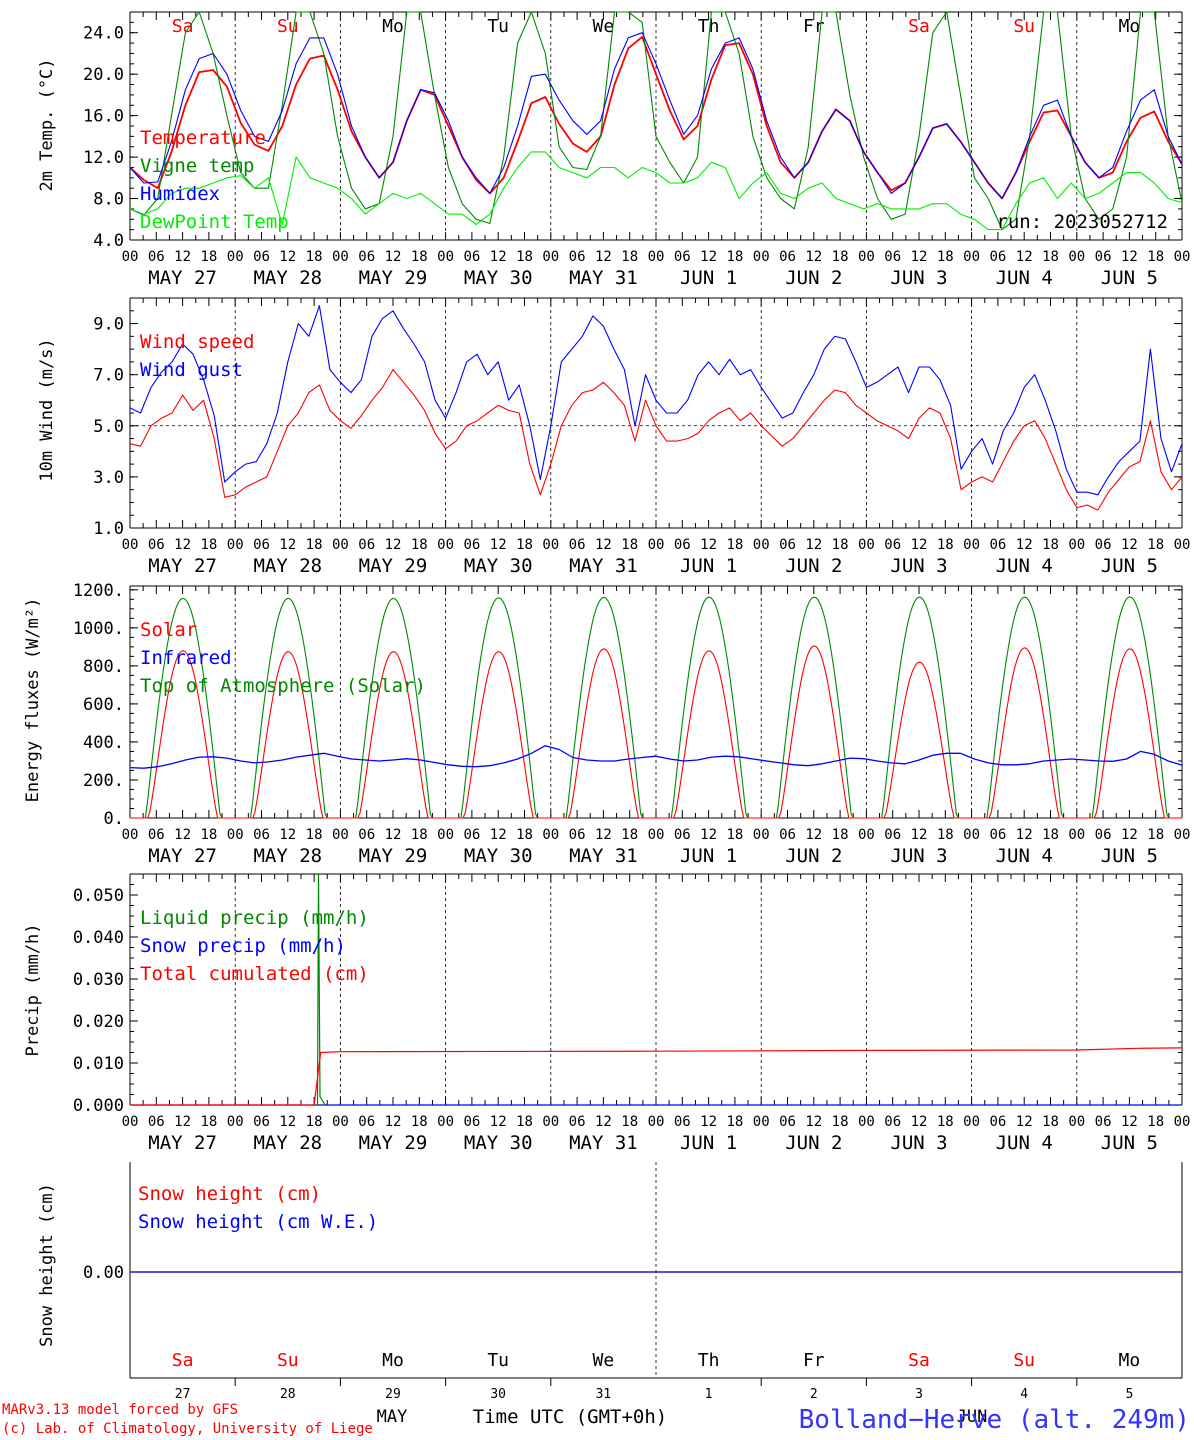 This screenshot has width=1194, height=1440. What do you see at coordinates (972, 1417) in the screenshot?
I see `month-label-jun: JUN` at bounding box center [972, 1417].